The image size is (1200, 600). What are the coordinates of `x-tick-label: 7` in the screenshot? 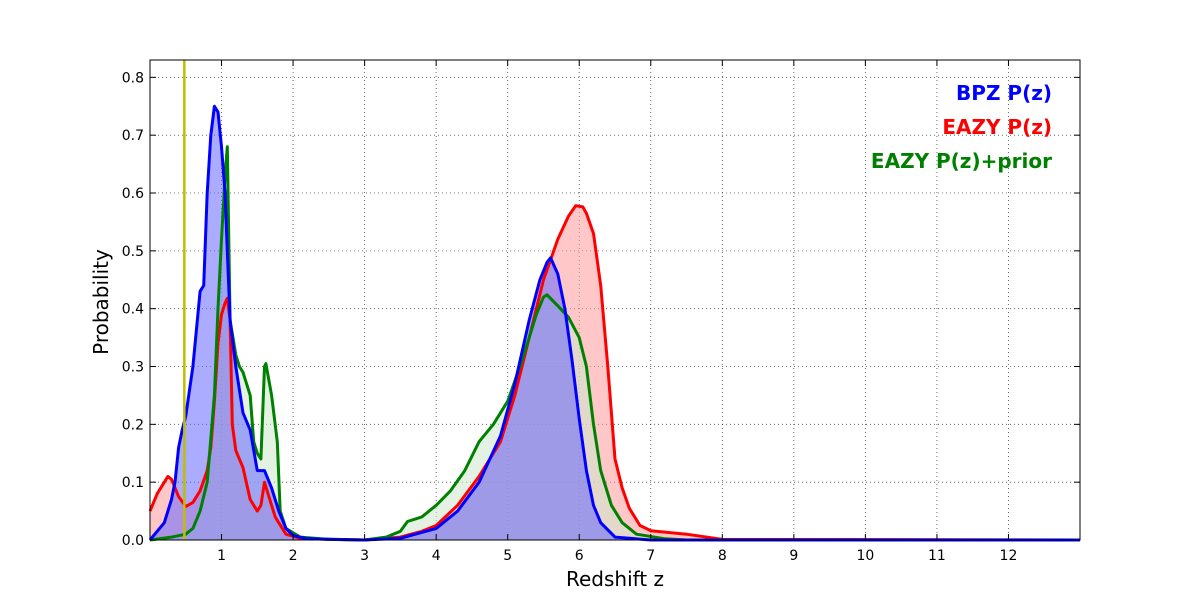 It's located at (650, 556).